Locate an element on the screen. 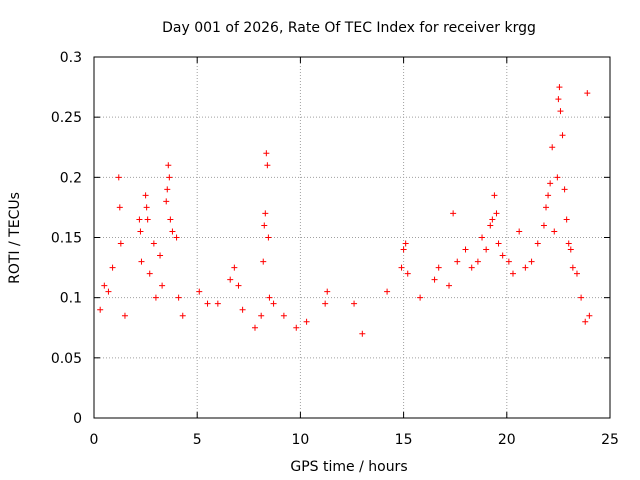 This screenshot has height=480, width=640. y-tick-label: 0.15 is located at coordinates (66, 239).